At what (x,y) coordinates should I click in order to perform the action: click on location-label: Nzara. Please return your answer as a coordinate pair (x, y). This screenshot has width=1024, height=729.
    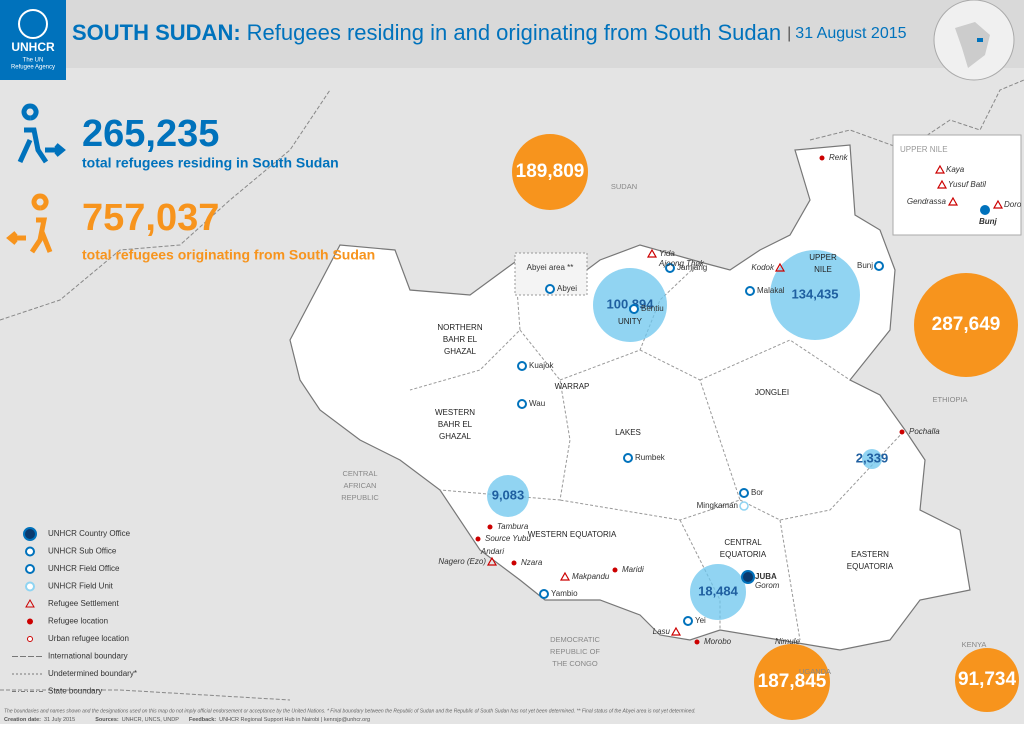
    Looking at the image, I should click on (532, 562).